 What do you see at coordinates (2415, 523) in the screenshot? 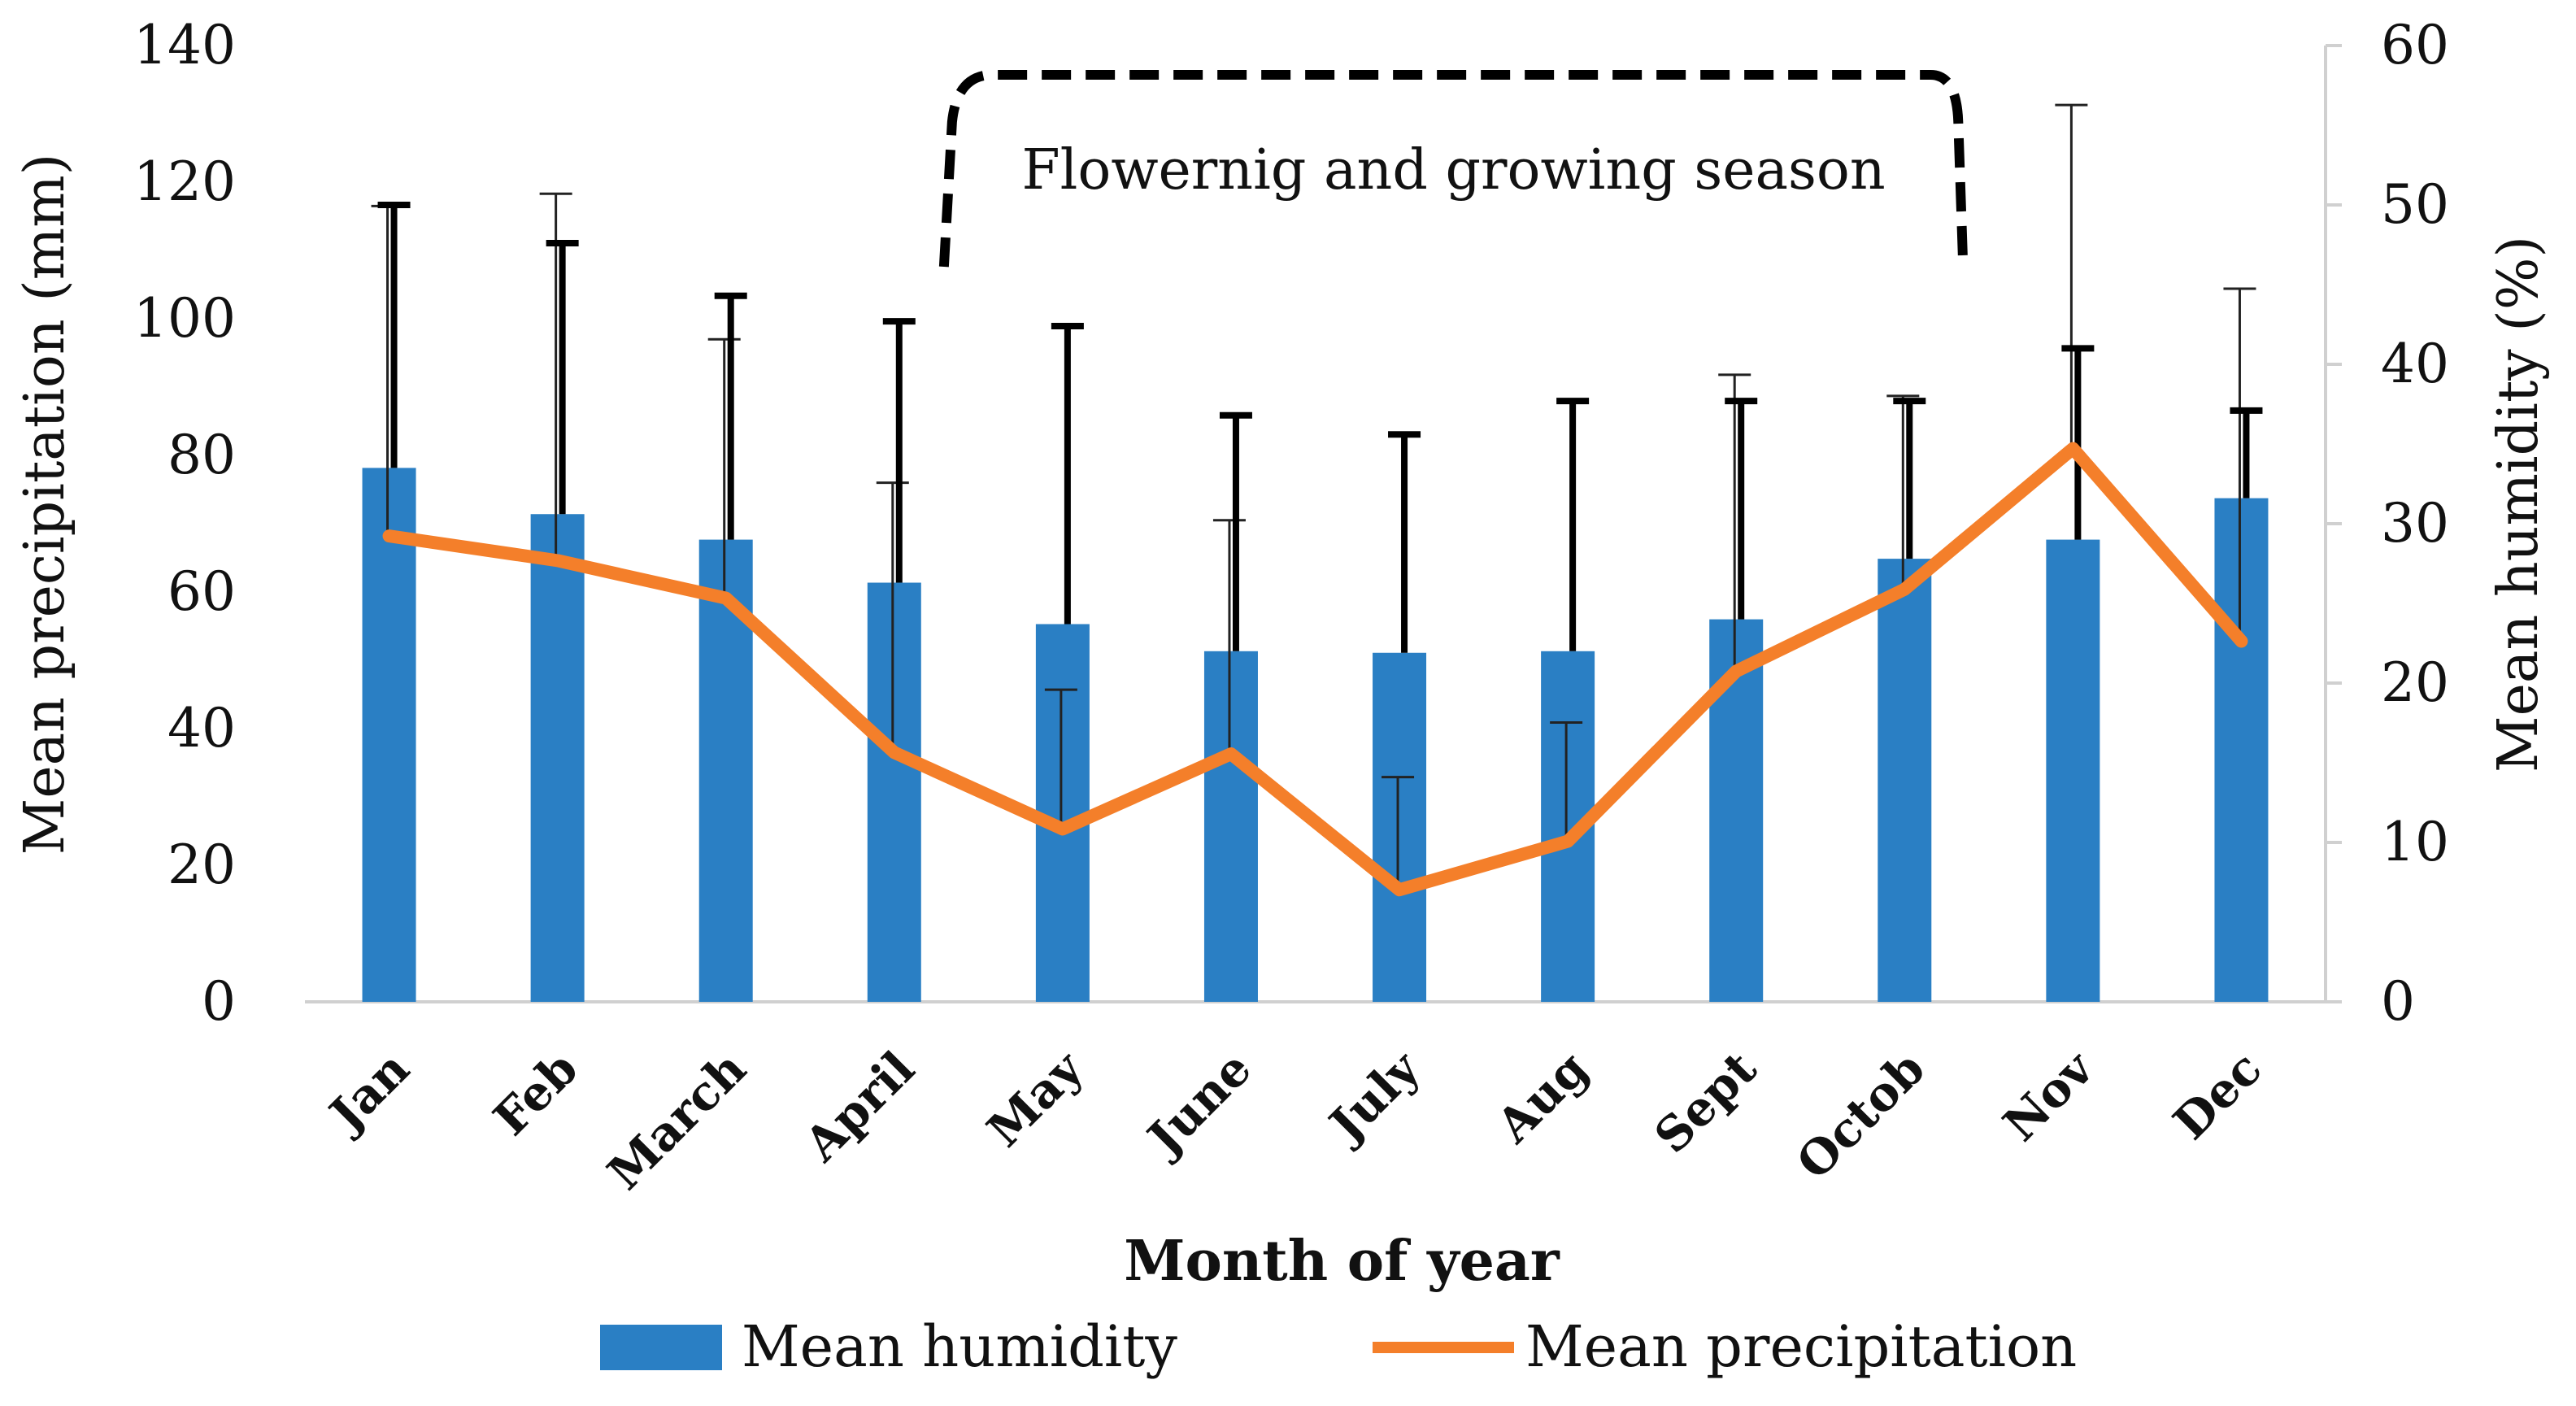
I see `y-right-tick-label: 30` at bounding box center [2415, 523].